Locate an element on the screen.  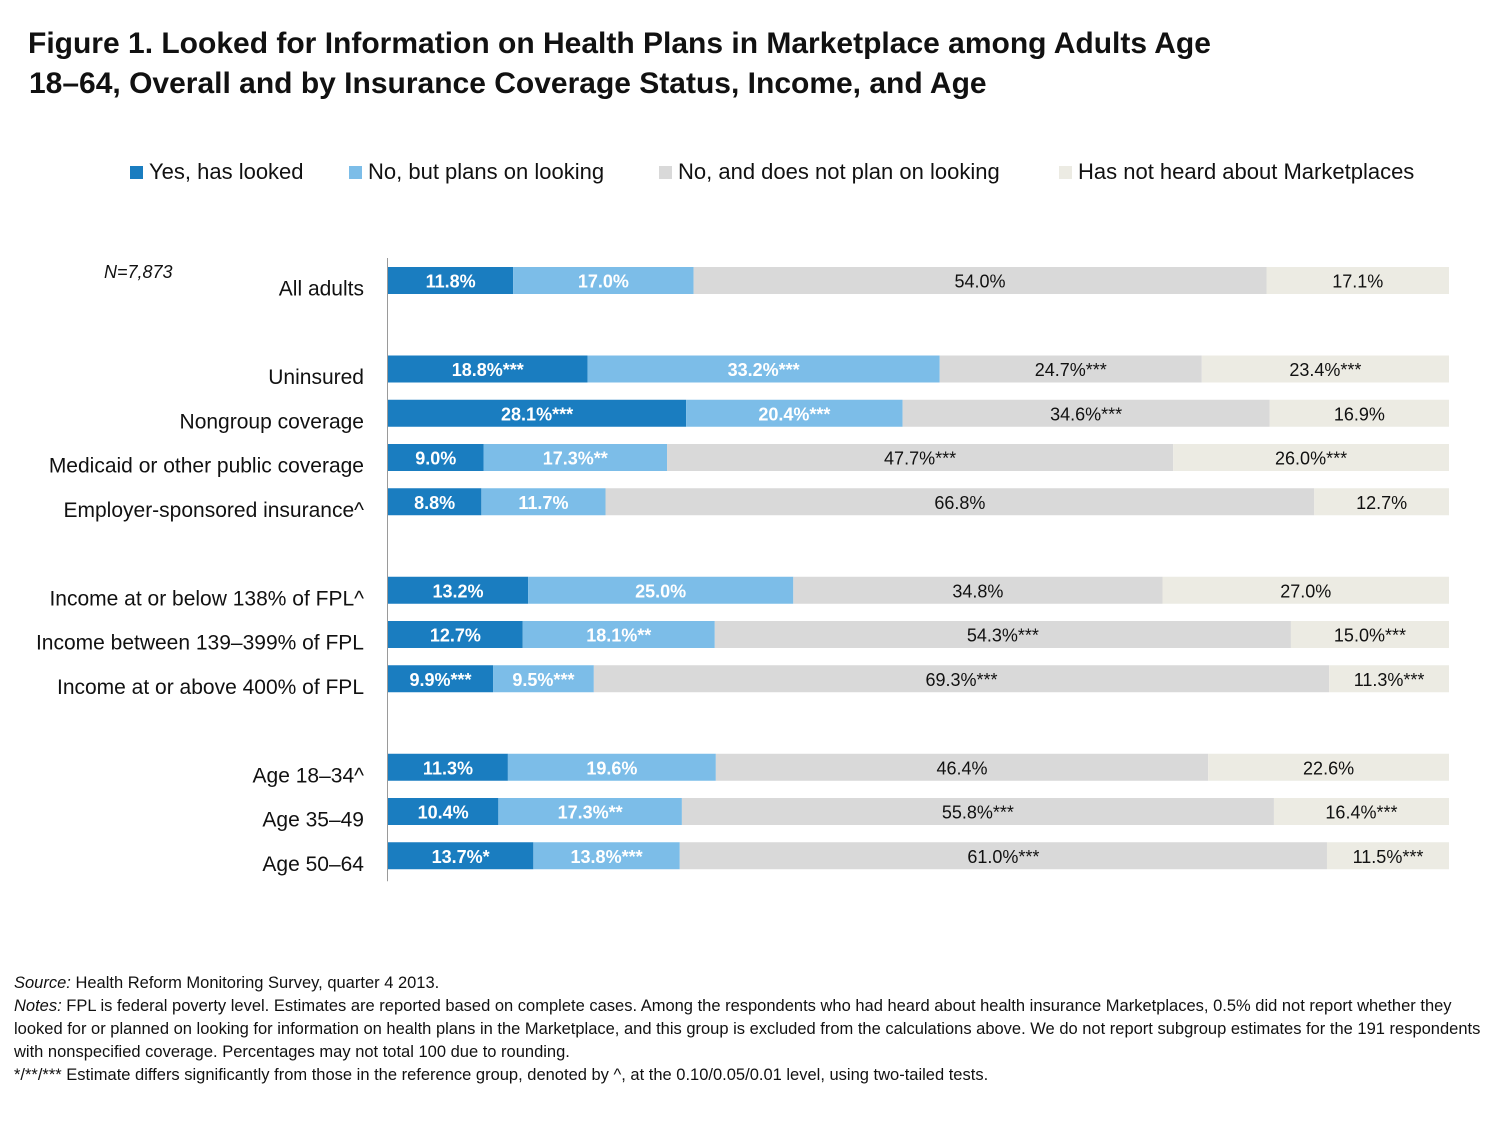
bar-uninsured-not is located at coordinates (1070, 369).